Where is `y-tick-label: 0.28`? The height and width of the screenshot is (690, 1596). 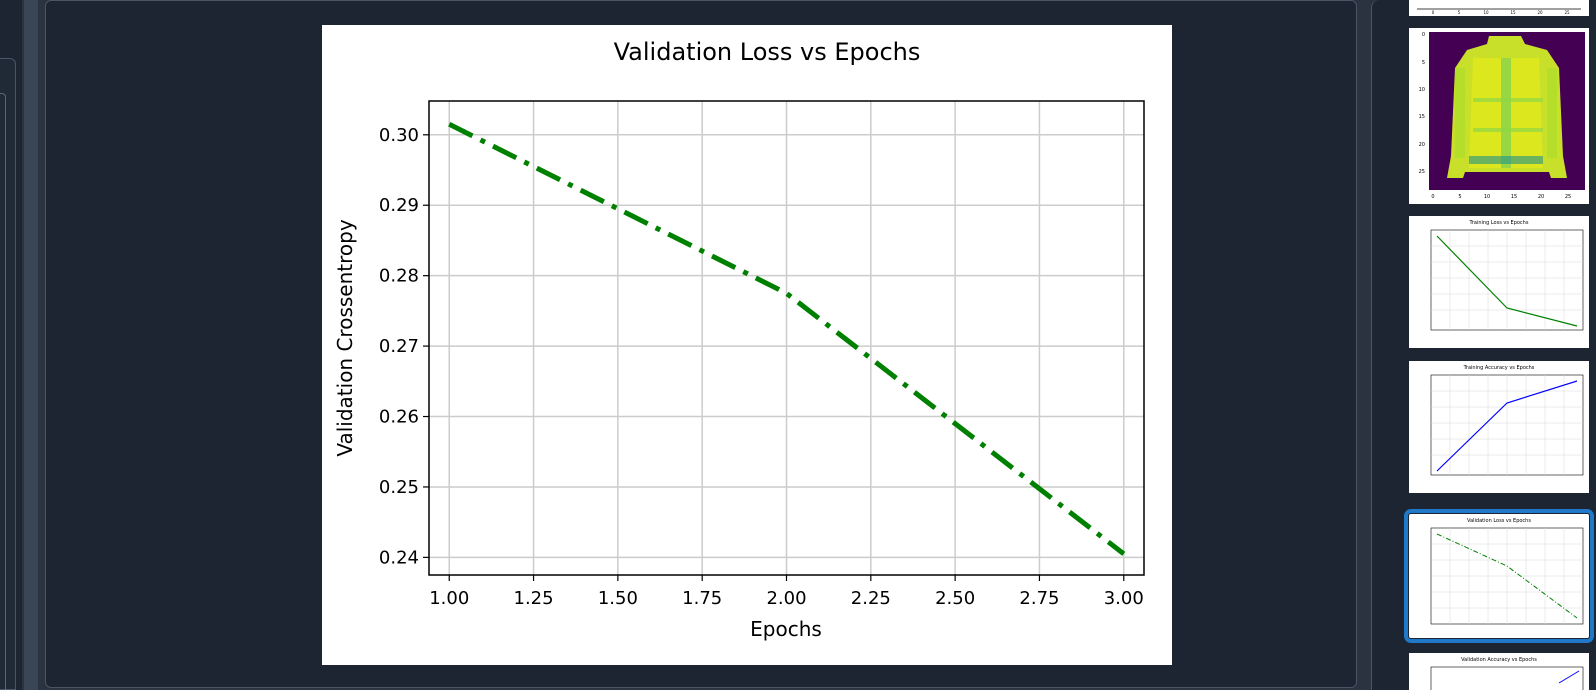 y-tick-label: 0.28 is located at coordinates (399, 276).